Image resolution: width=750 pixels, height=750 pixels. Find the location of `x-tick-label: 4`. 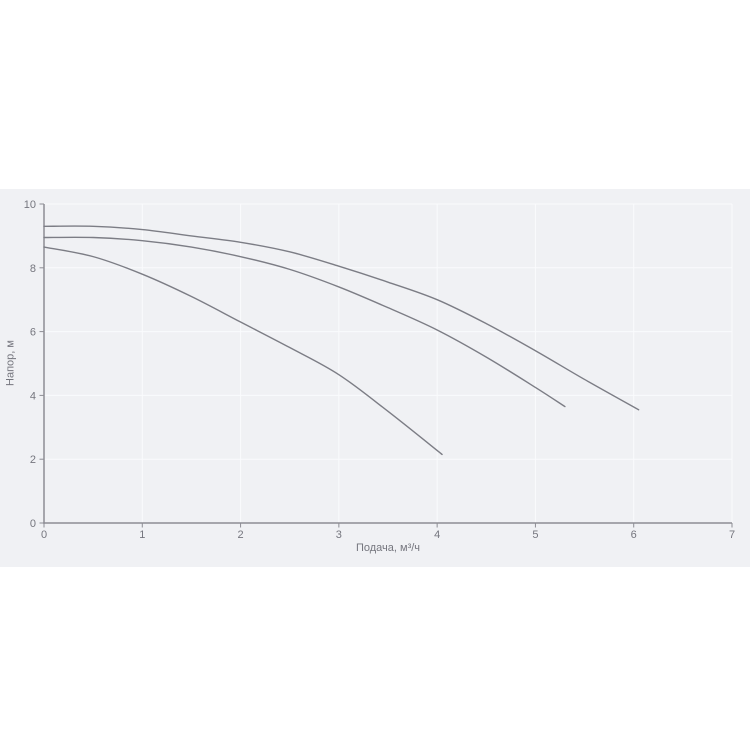

x-tick-label: 4 is located at coordinates (437, 535).